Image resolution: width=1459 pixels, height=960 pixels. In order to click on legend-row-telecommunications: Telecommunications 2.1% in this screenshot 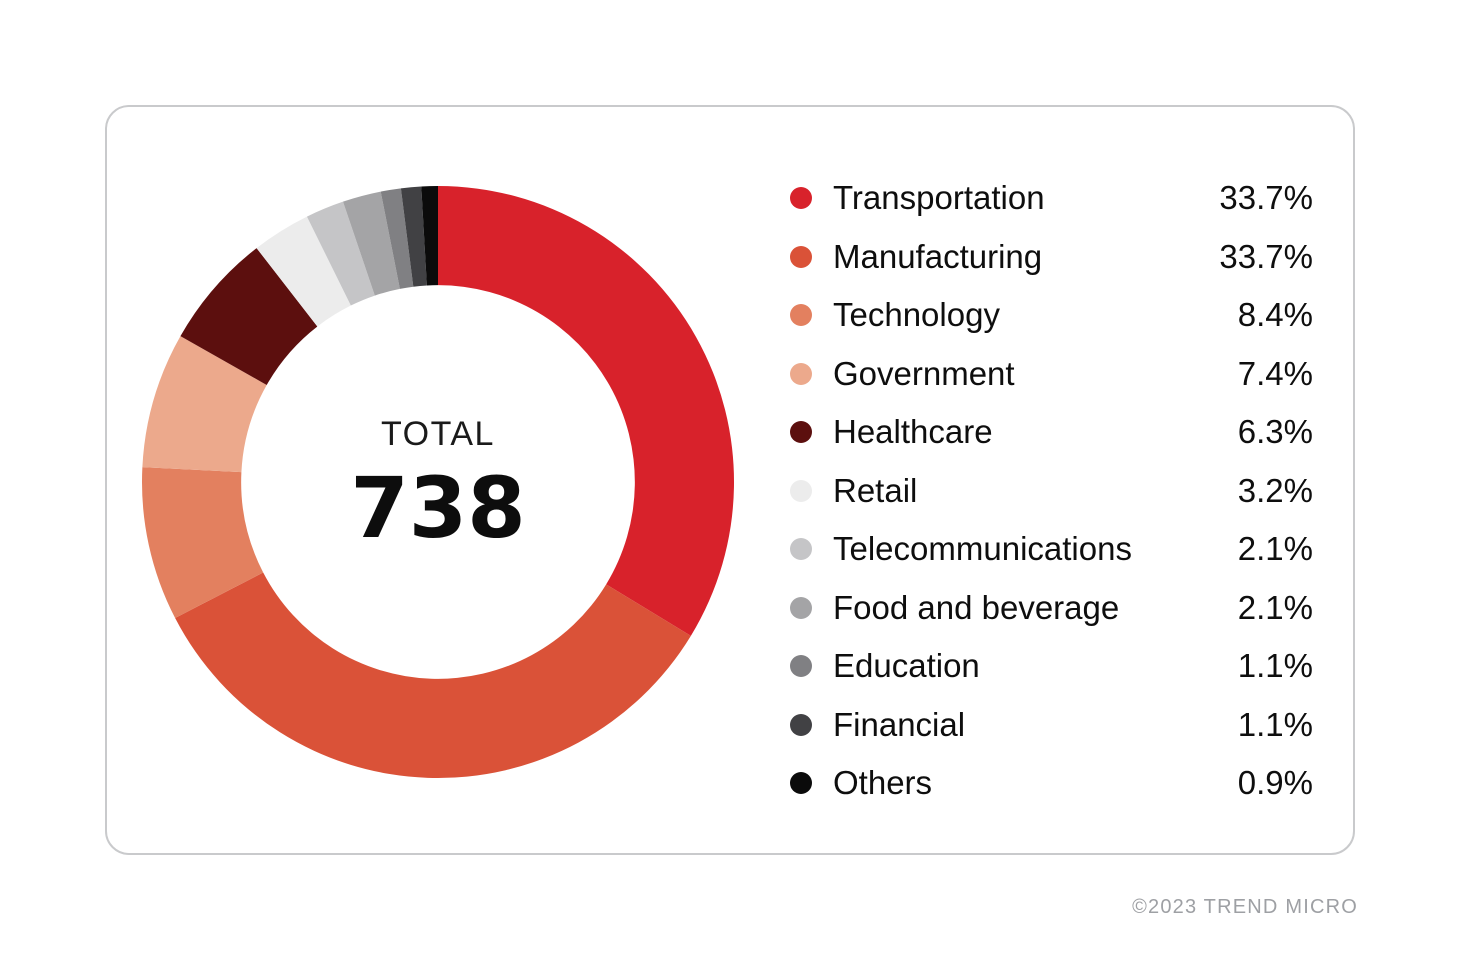, I will do `click(1051, 549)`.